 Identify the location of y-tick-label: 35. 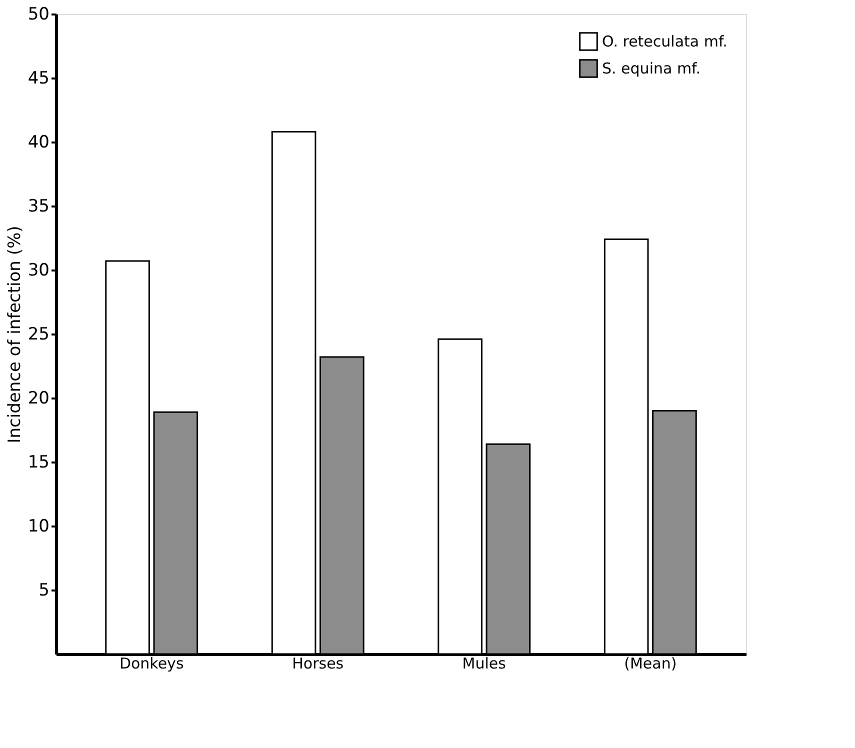
(39, 206).